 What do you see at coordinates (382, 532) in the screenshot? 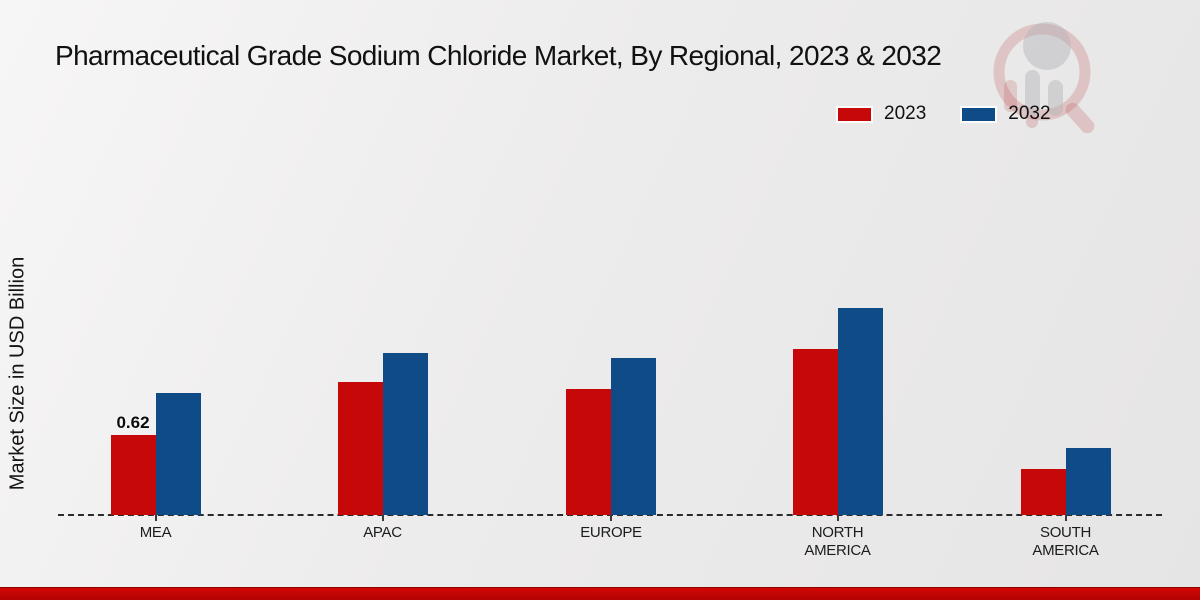
I see `x-category-label-apac: APAC` at bounding box center [382, 532].